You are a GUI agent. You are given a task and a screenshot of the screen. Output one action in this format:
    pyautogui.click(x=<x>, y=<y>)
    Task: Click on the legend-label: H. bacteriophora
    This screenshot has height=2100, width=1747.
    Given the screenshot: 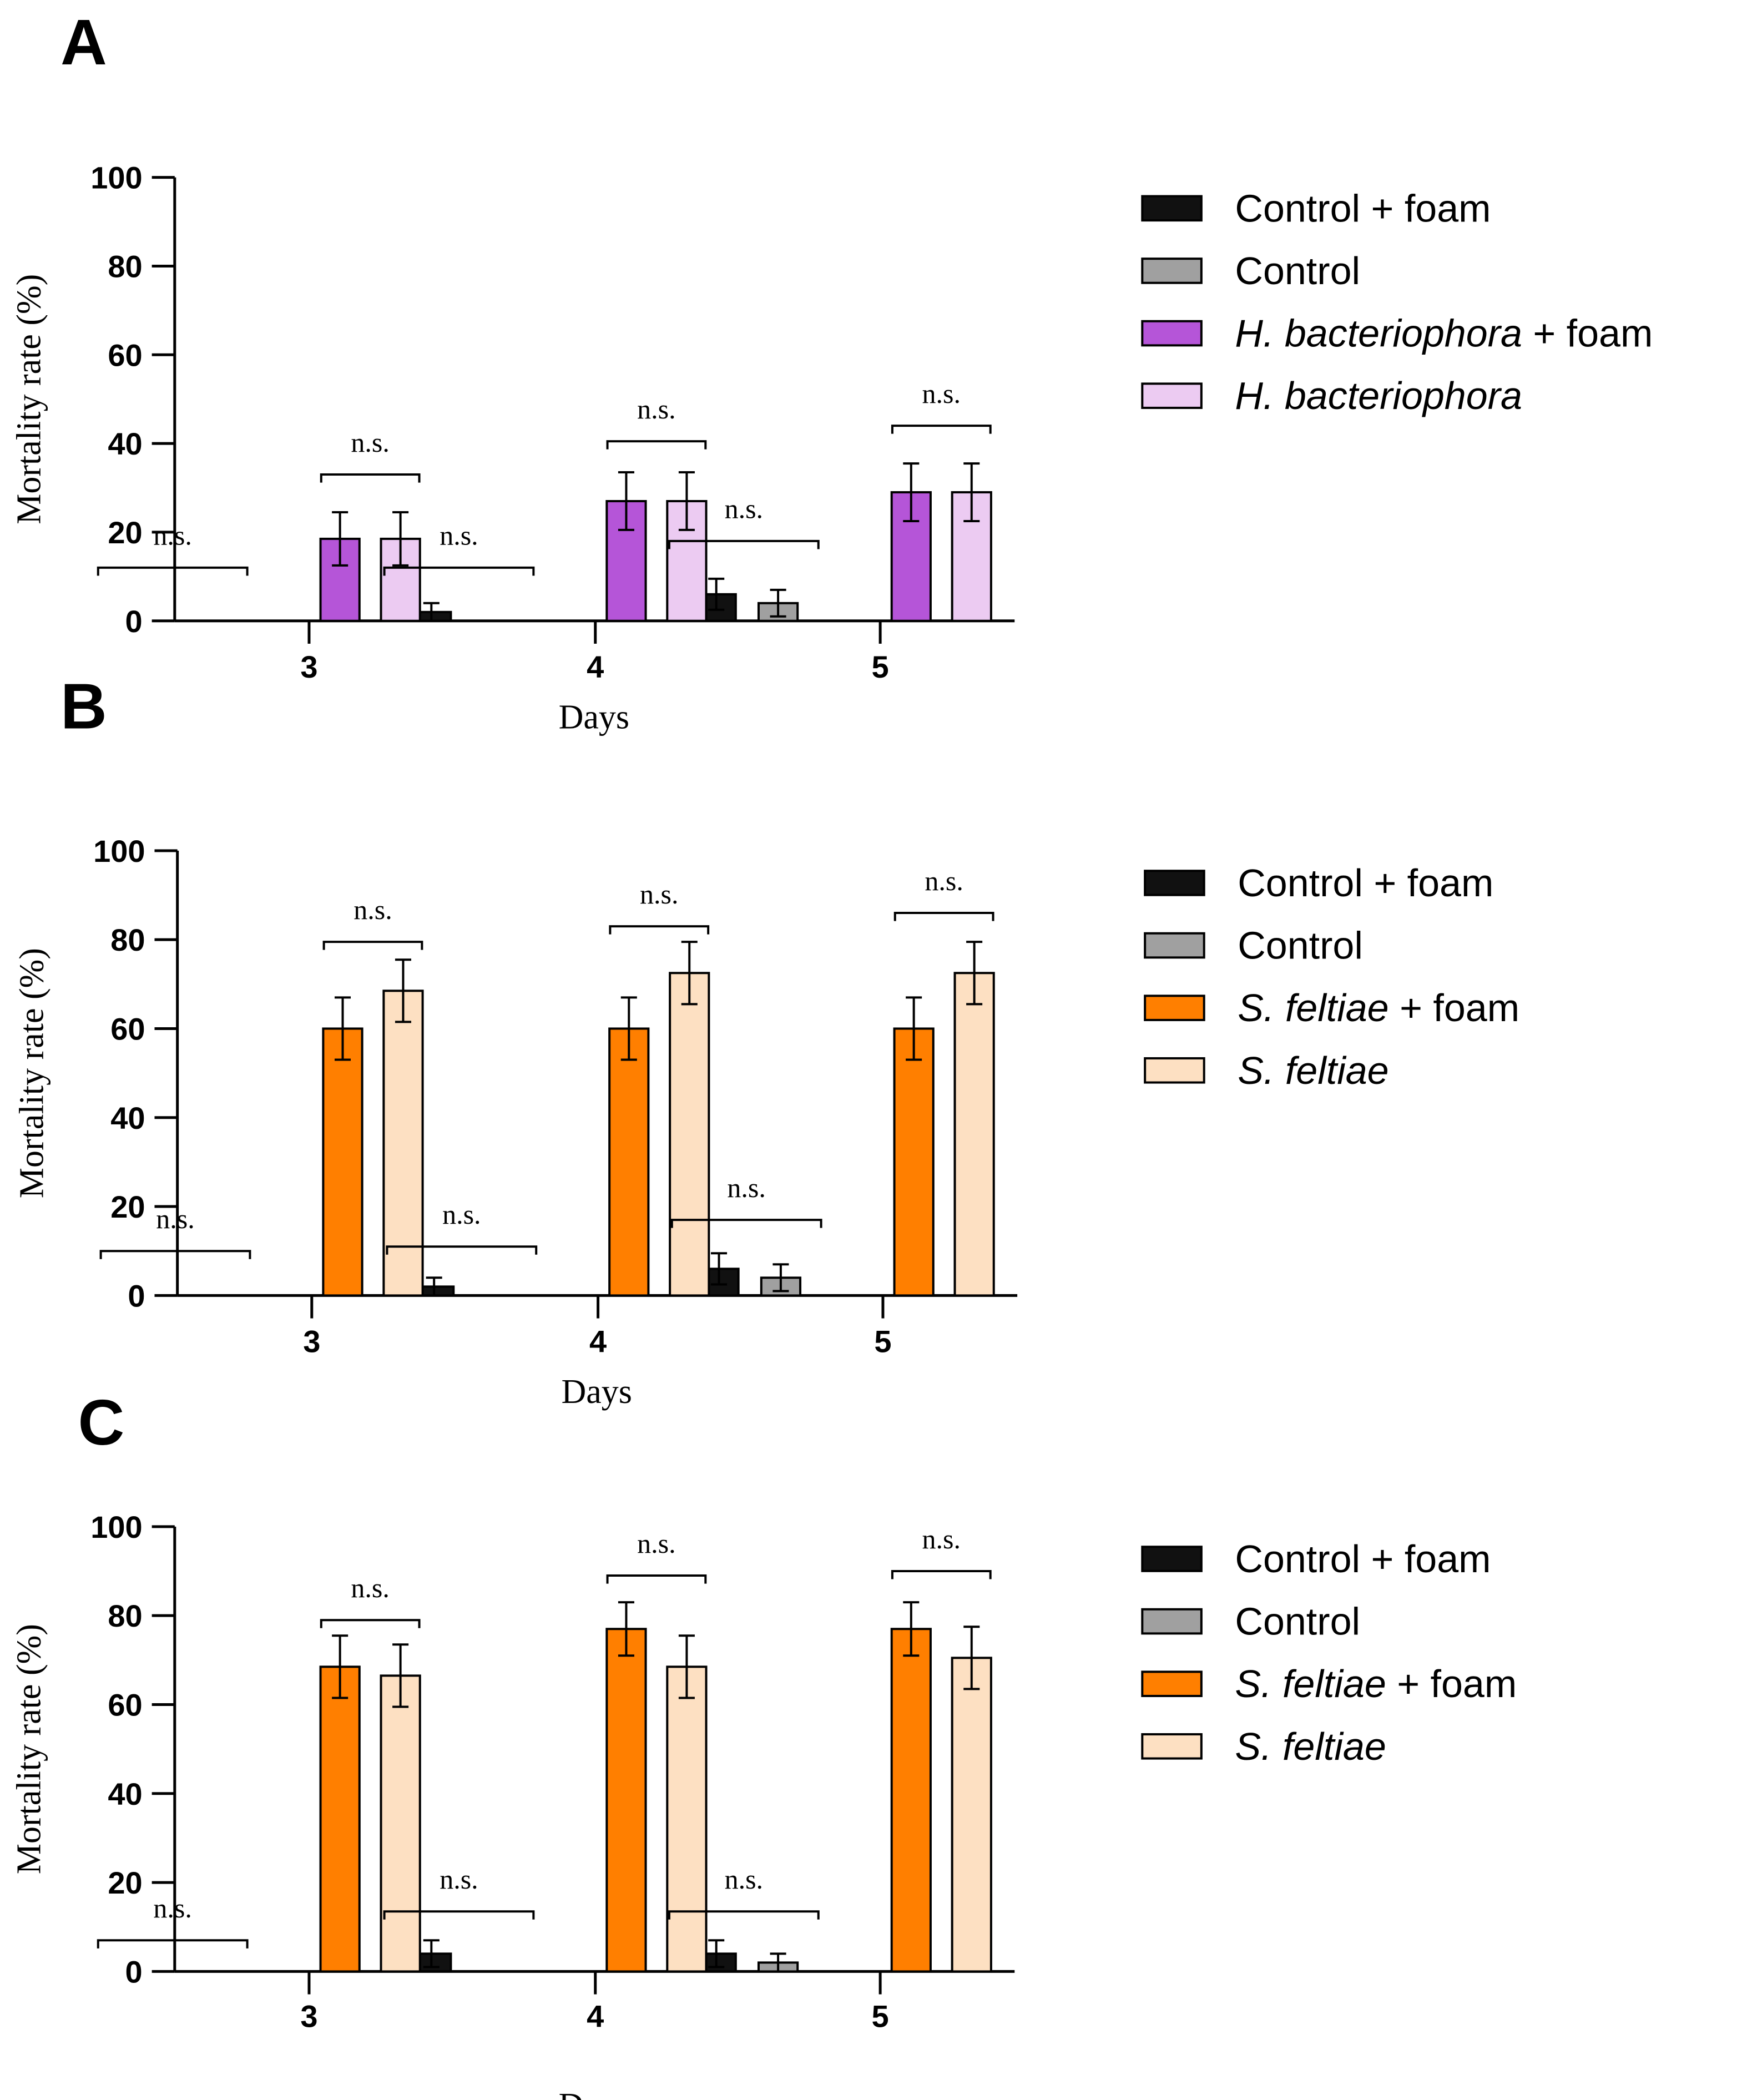 What is the action you would take?
    pyautogui.click(x=1378, y=395)
    